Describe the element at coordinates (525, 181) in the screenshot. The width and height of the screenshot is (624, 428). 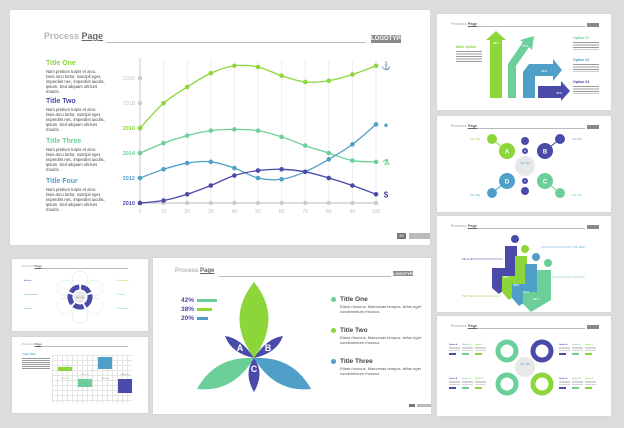
I see `svg-text: F` at that location.